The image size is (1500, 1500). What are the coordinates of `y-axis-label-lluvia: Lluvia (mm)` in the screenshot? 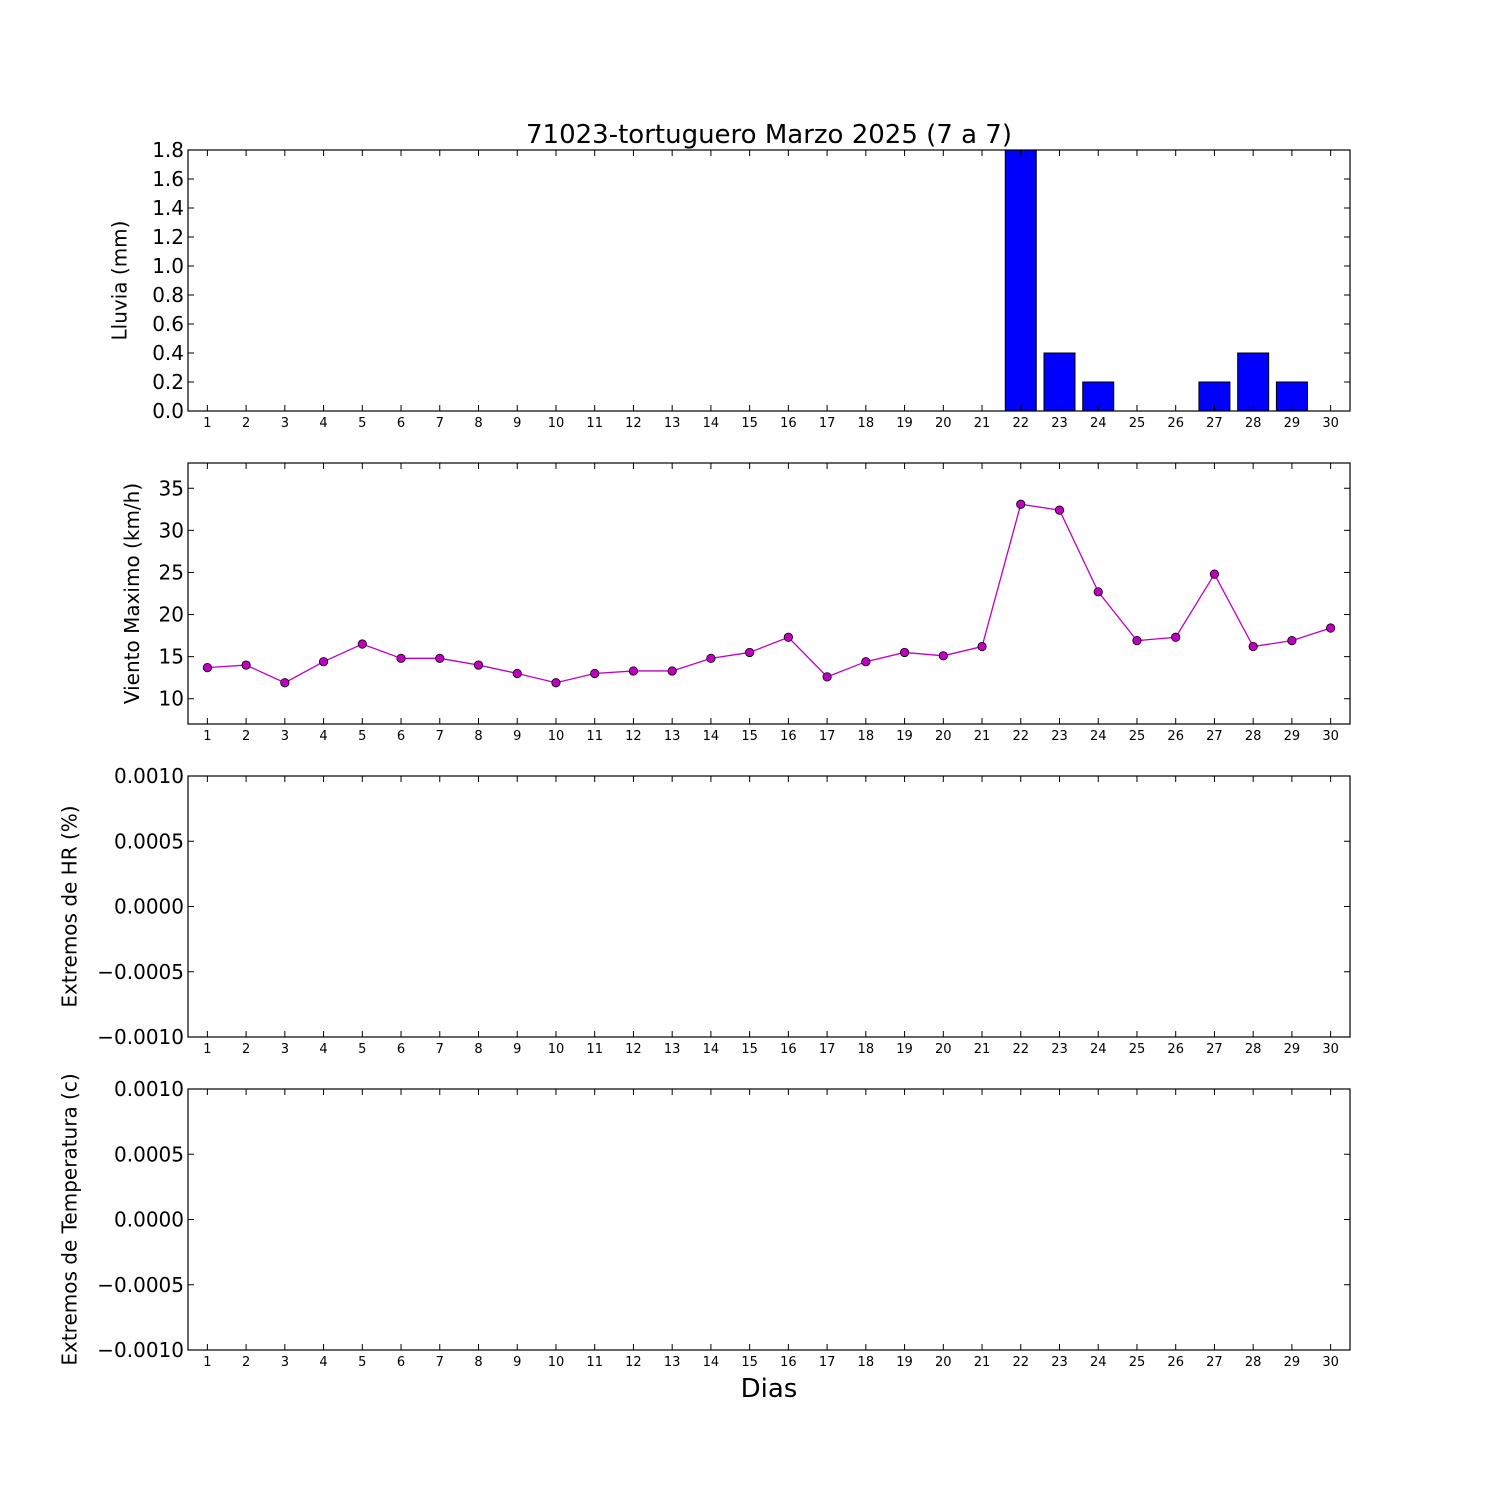 It's located at (120, 281).